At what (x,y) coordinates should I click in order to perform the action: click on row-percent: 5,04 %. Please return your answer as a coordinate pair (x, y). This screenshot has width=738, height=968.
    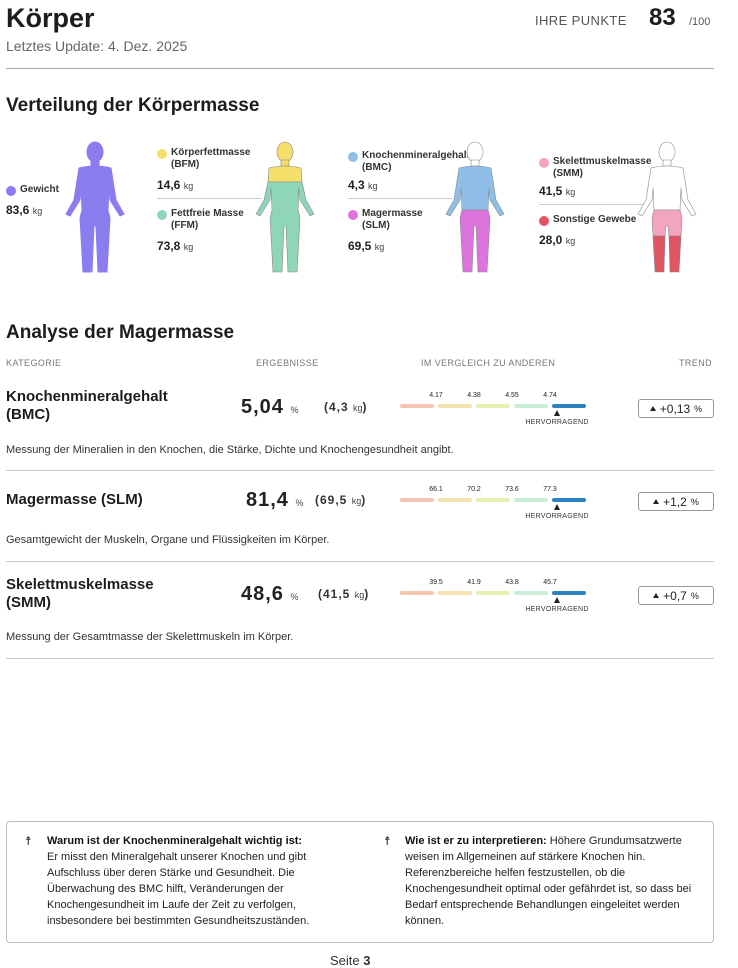
    Looking at the image, I should click on (270, 407).